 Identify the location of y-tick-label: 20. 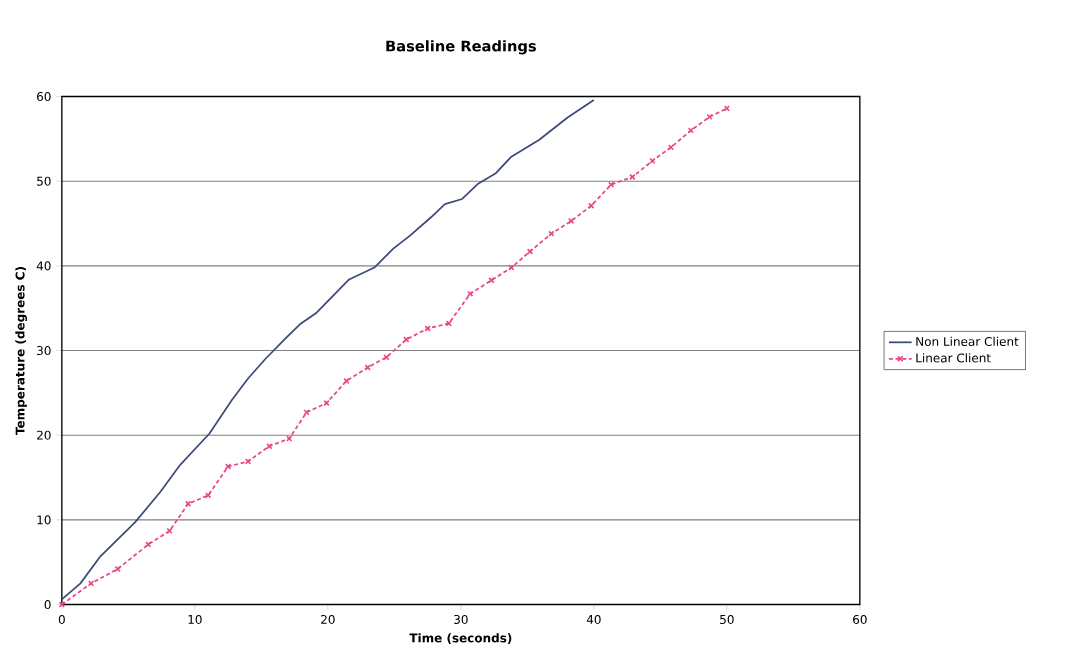
(44, 435).